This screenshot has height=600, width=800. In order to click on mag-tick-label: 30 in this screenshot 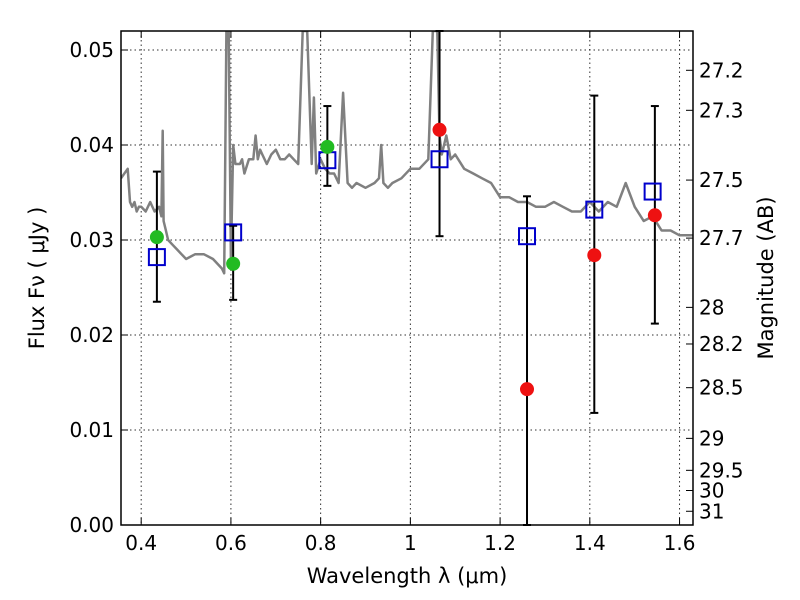, I will do `click(711, 491)`.